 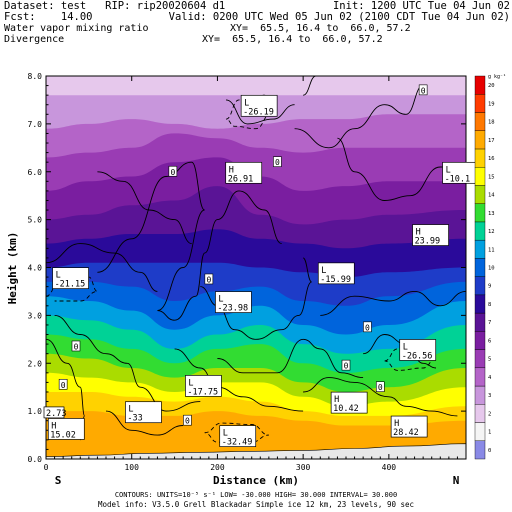 What do you see at coordinates (238, 436) in the screenshot?
I see `divergence-label: L-32.49` at bounding box center [238, 436].